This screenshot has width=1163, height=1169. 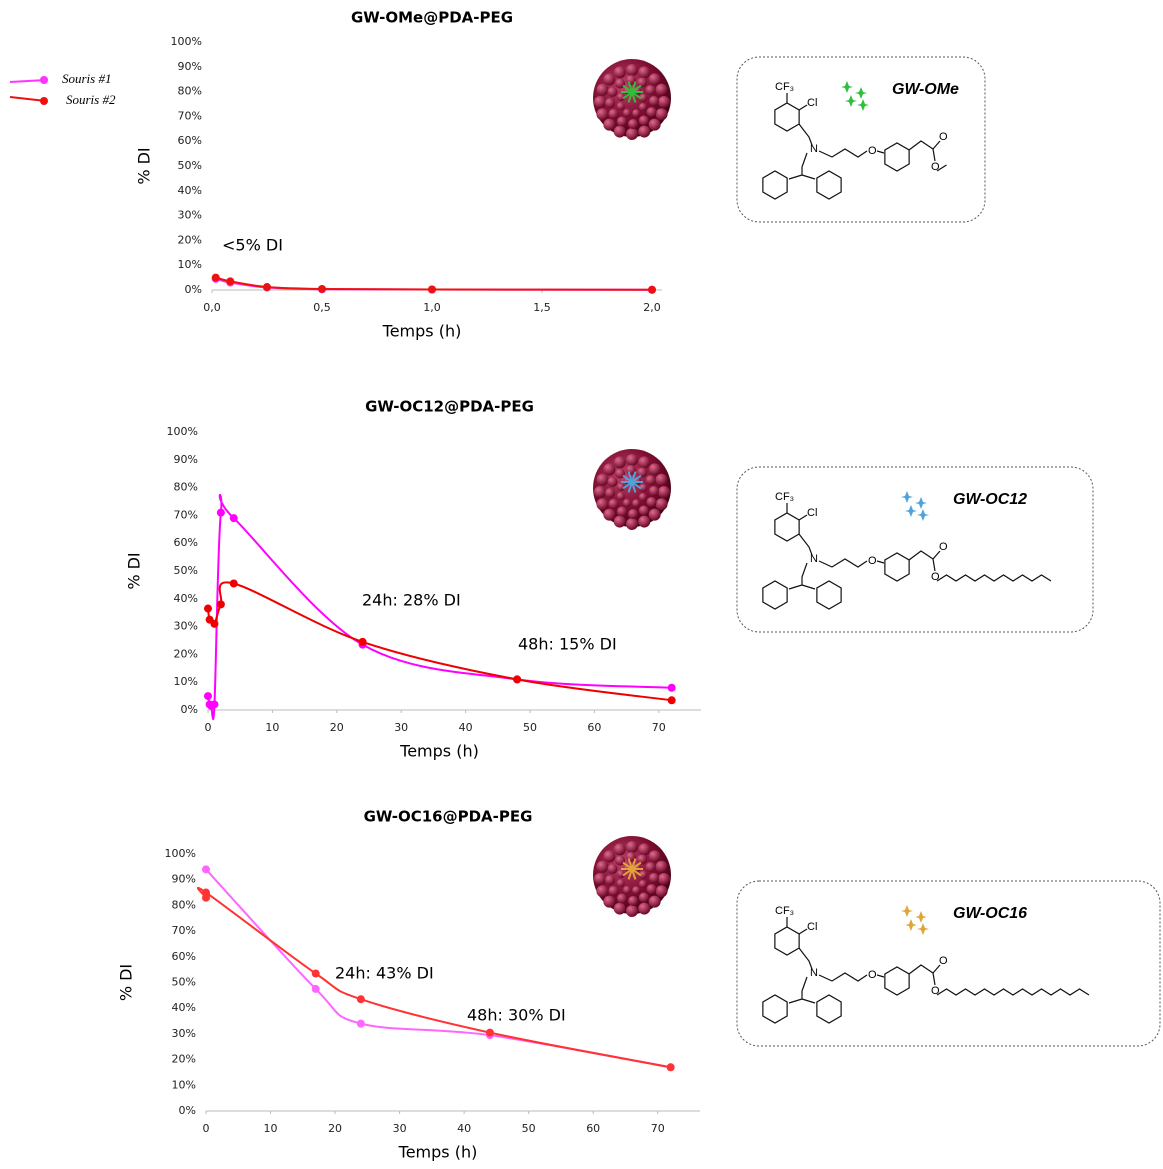 What do you see at coordinates (44, 101) in the screenshot?
I see `legend-marker` at bounding box center [44, 101].